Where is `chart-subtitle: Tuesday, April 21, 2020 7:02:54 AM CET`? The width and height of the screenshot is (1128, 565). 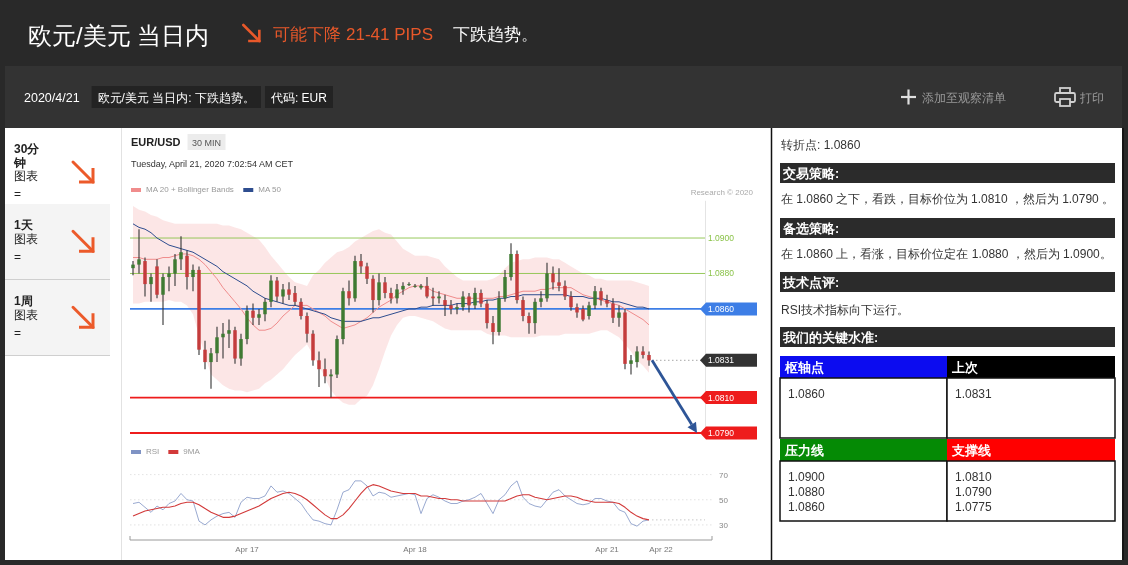 chart-subtitle: Tuesday, April 21, 2020 7:02:54 AM CET is located at coordinates (212, 164).